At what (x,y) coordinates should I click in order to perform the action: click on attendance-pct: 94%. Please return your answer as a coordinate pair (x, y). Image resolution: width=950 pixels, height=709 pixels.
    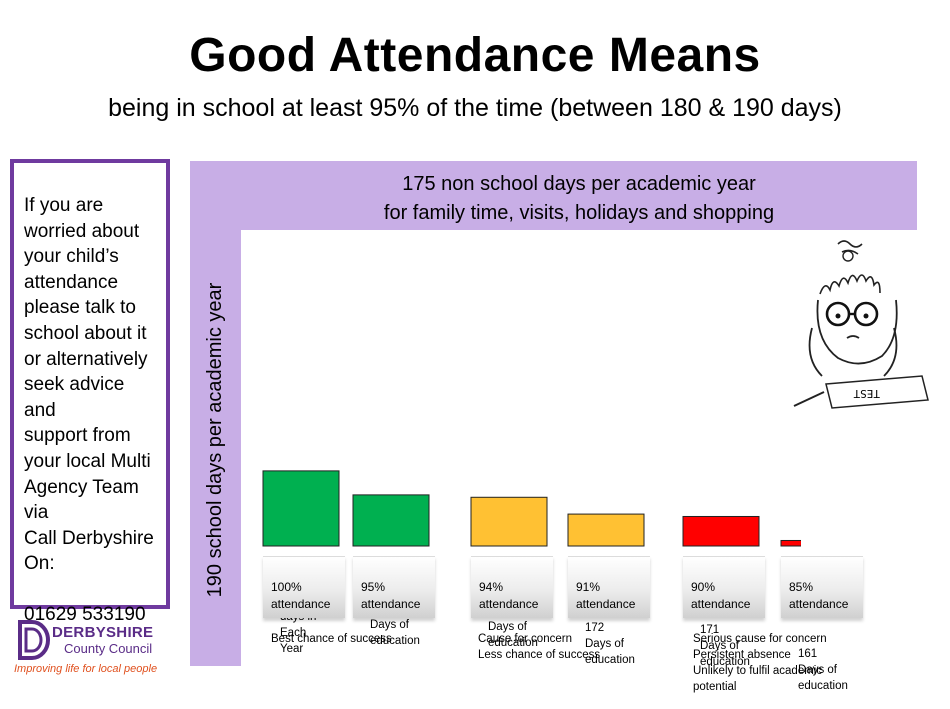
    Looking at the image, I should click on (491, 587).